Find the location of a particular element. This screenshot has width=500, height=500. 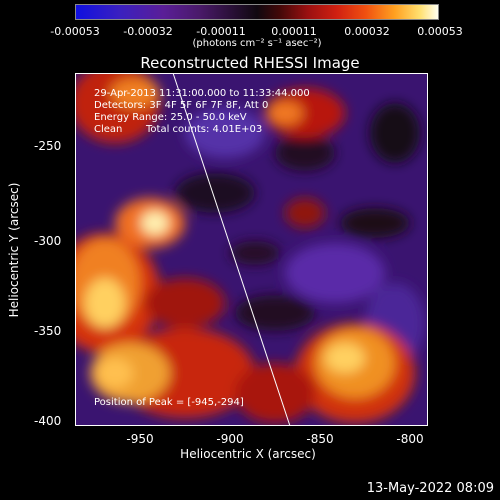

x-tick: -850 is located at coordinates (320, 439).